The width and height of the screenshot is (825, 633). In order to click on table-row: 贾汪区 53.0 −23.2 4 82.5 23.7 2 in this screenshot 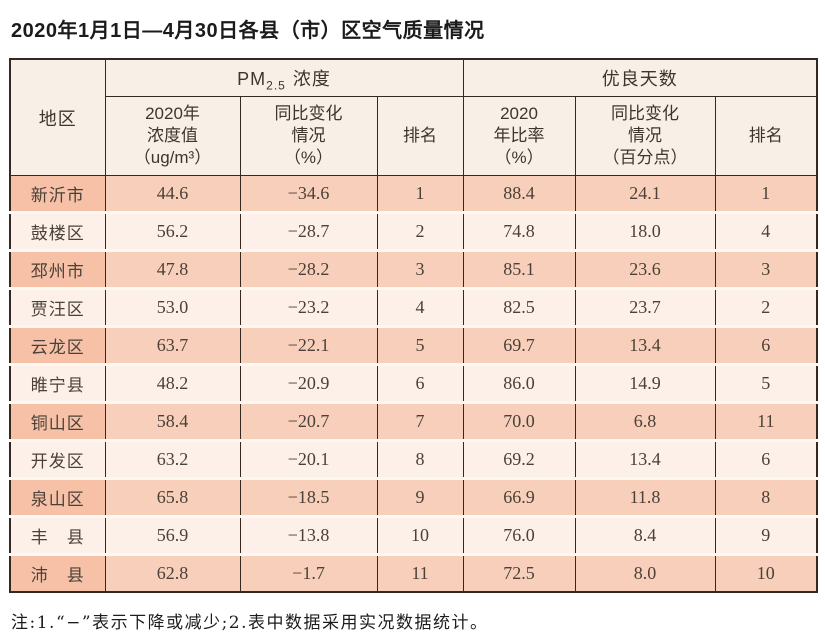, I will do `click(413, 307)`.